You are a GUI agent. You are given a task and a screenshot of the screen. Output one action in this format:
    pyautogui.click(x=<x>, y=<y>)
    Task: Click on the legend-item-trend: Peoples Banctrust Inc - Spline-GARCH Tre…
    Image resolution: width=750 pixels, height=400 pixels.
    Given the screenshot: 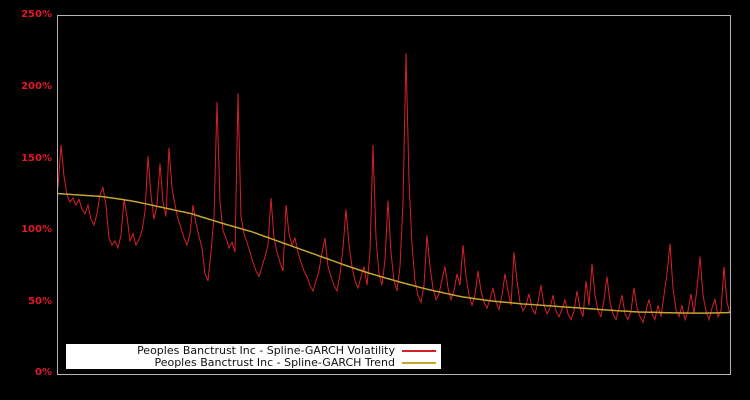 What is the action you would take?
    pyautogui.click(x=253, y=362)
    